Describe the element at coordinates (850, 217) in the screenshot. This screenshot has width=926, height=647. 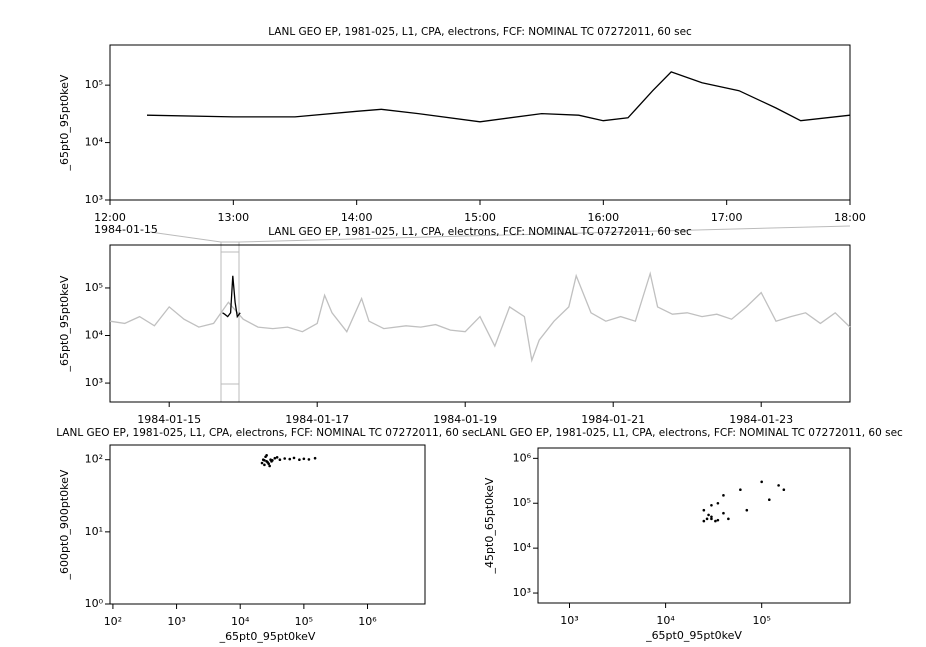
I see `x-tick-label: 18:00` at that location.